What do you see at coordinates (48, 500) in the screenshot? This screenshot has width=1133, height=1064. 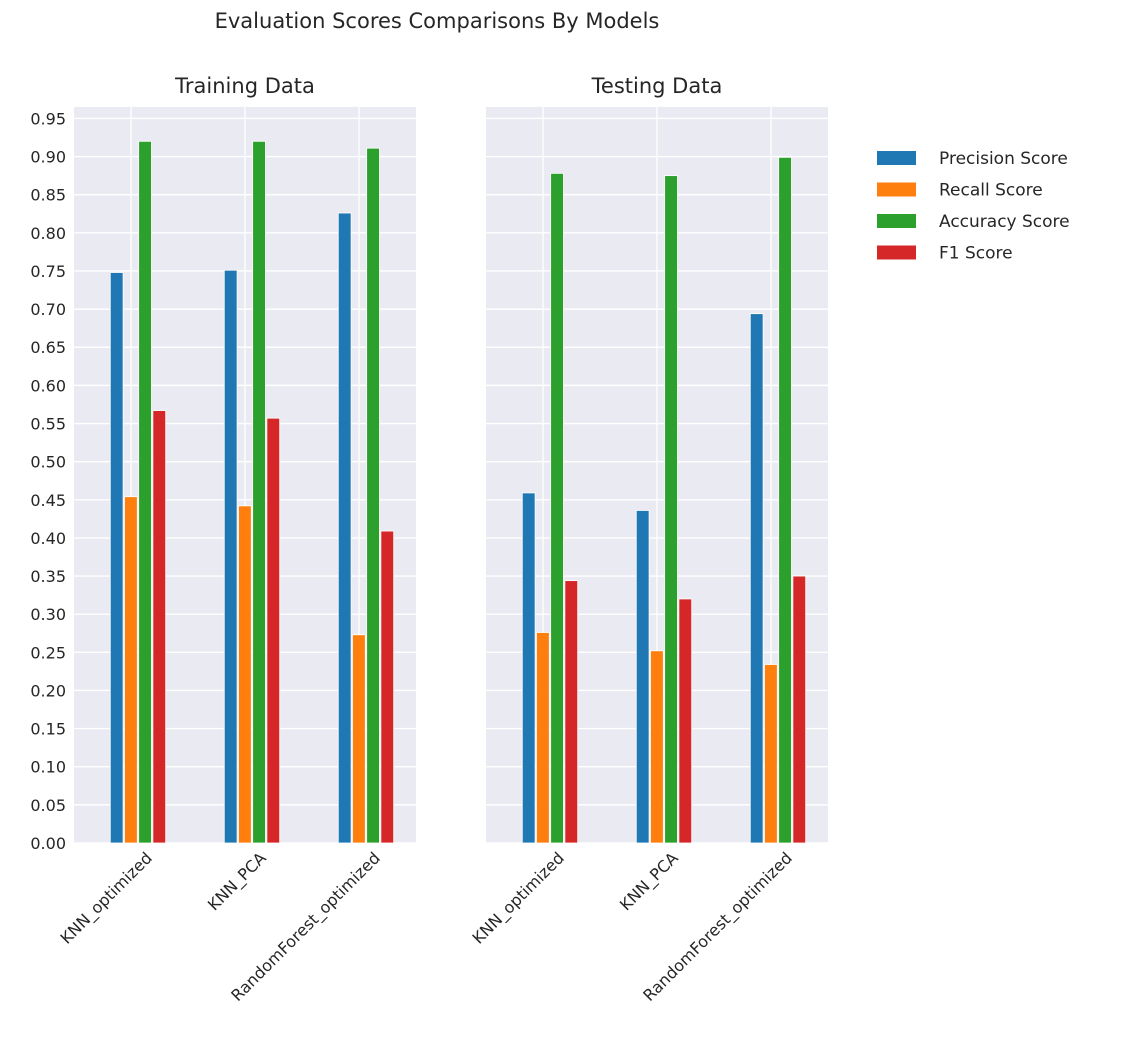 I see `y-tick-label: 0.45` at bounding box center [48, 500].